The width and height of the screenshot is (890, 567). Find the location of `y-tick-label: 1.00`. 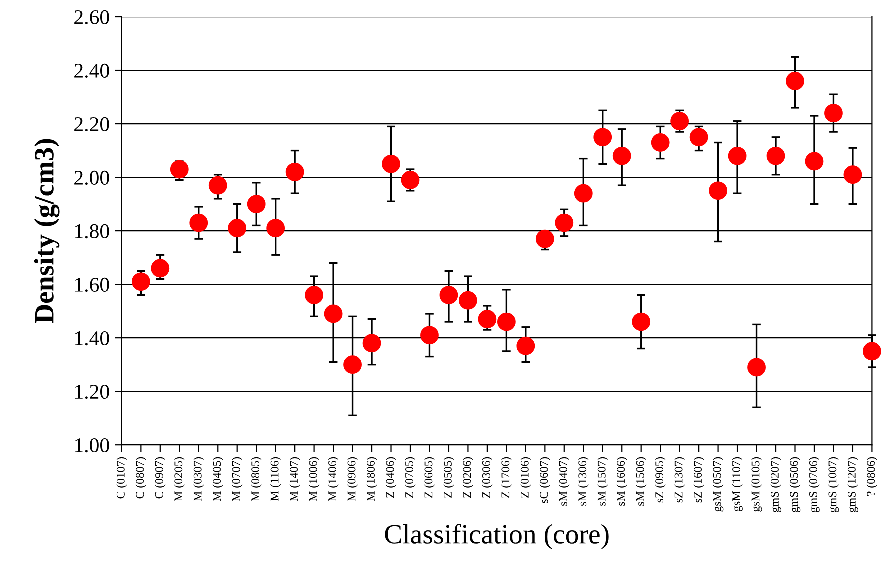

y-tick-label: 1.00 is located at coordinates (93, 445).